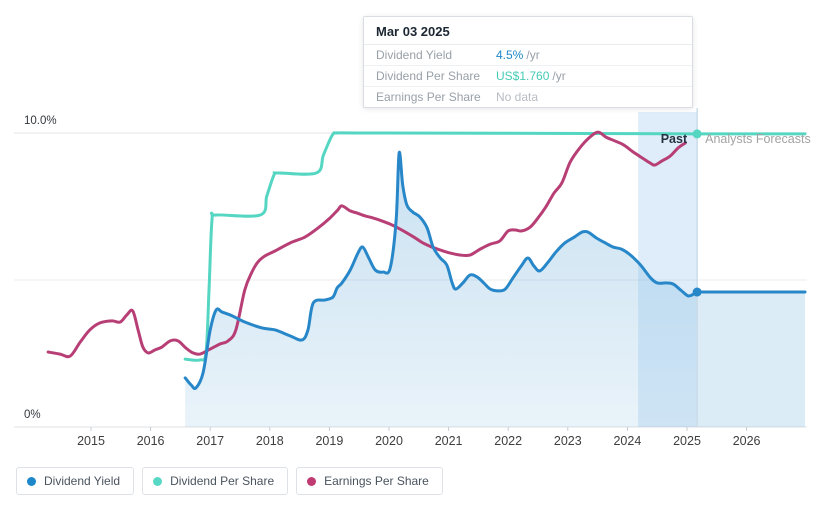  What do you see at coordinates (751, 359) in the screenshot?
I see `forecast-area-fill` at bounding box center [751, 359].